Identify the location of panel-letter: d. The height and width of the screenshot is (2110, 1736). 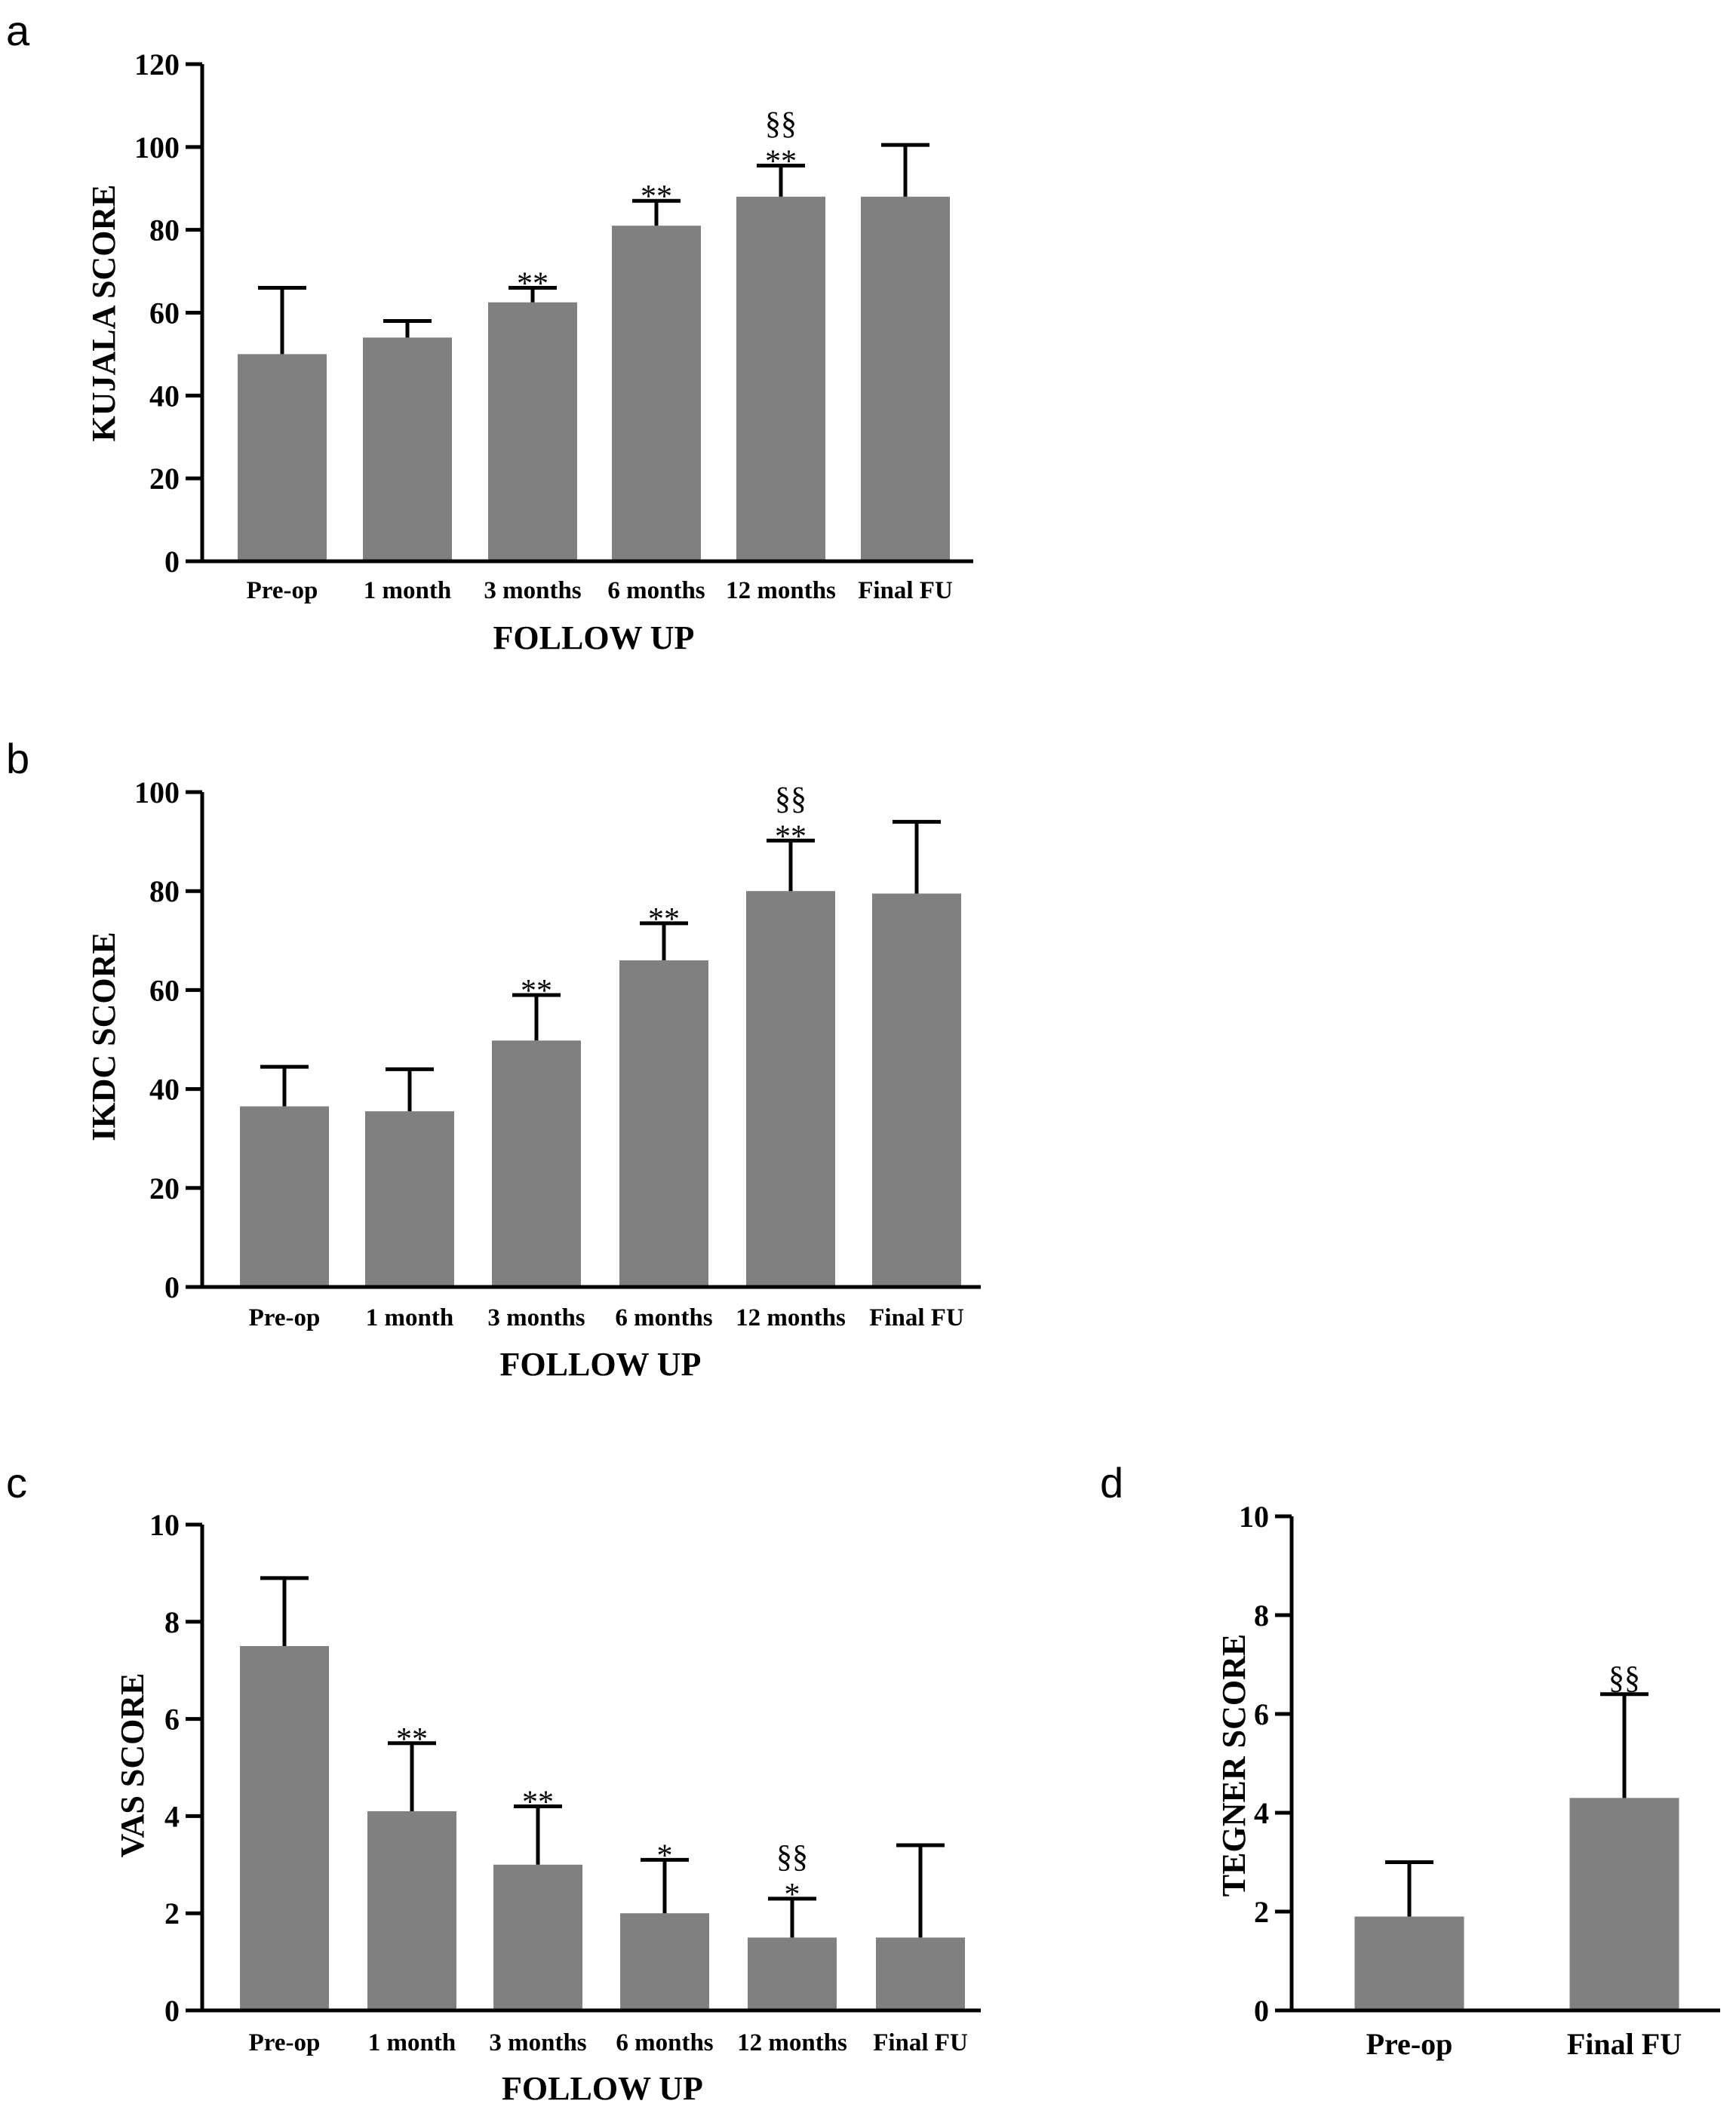
(1111, 1482).